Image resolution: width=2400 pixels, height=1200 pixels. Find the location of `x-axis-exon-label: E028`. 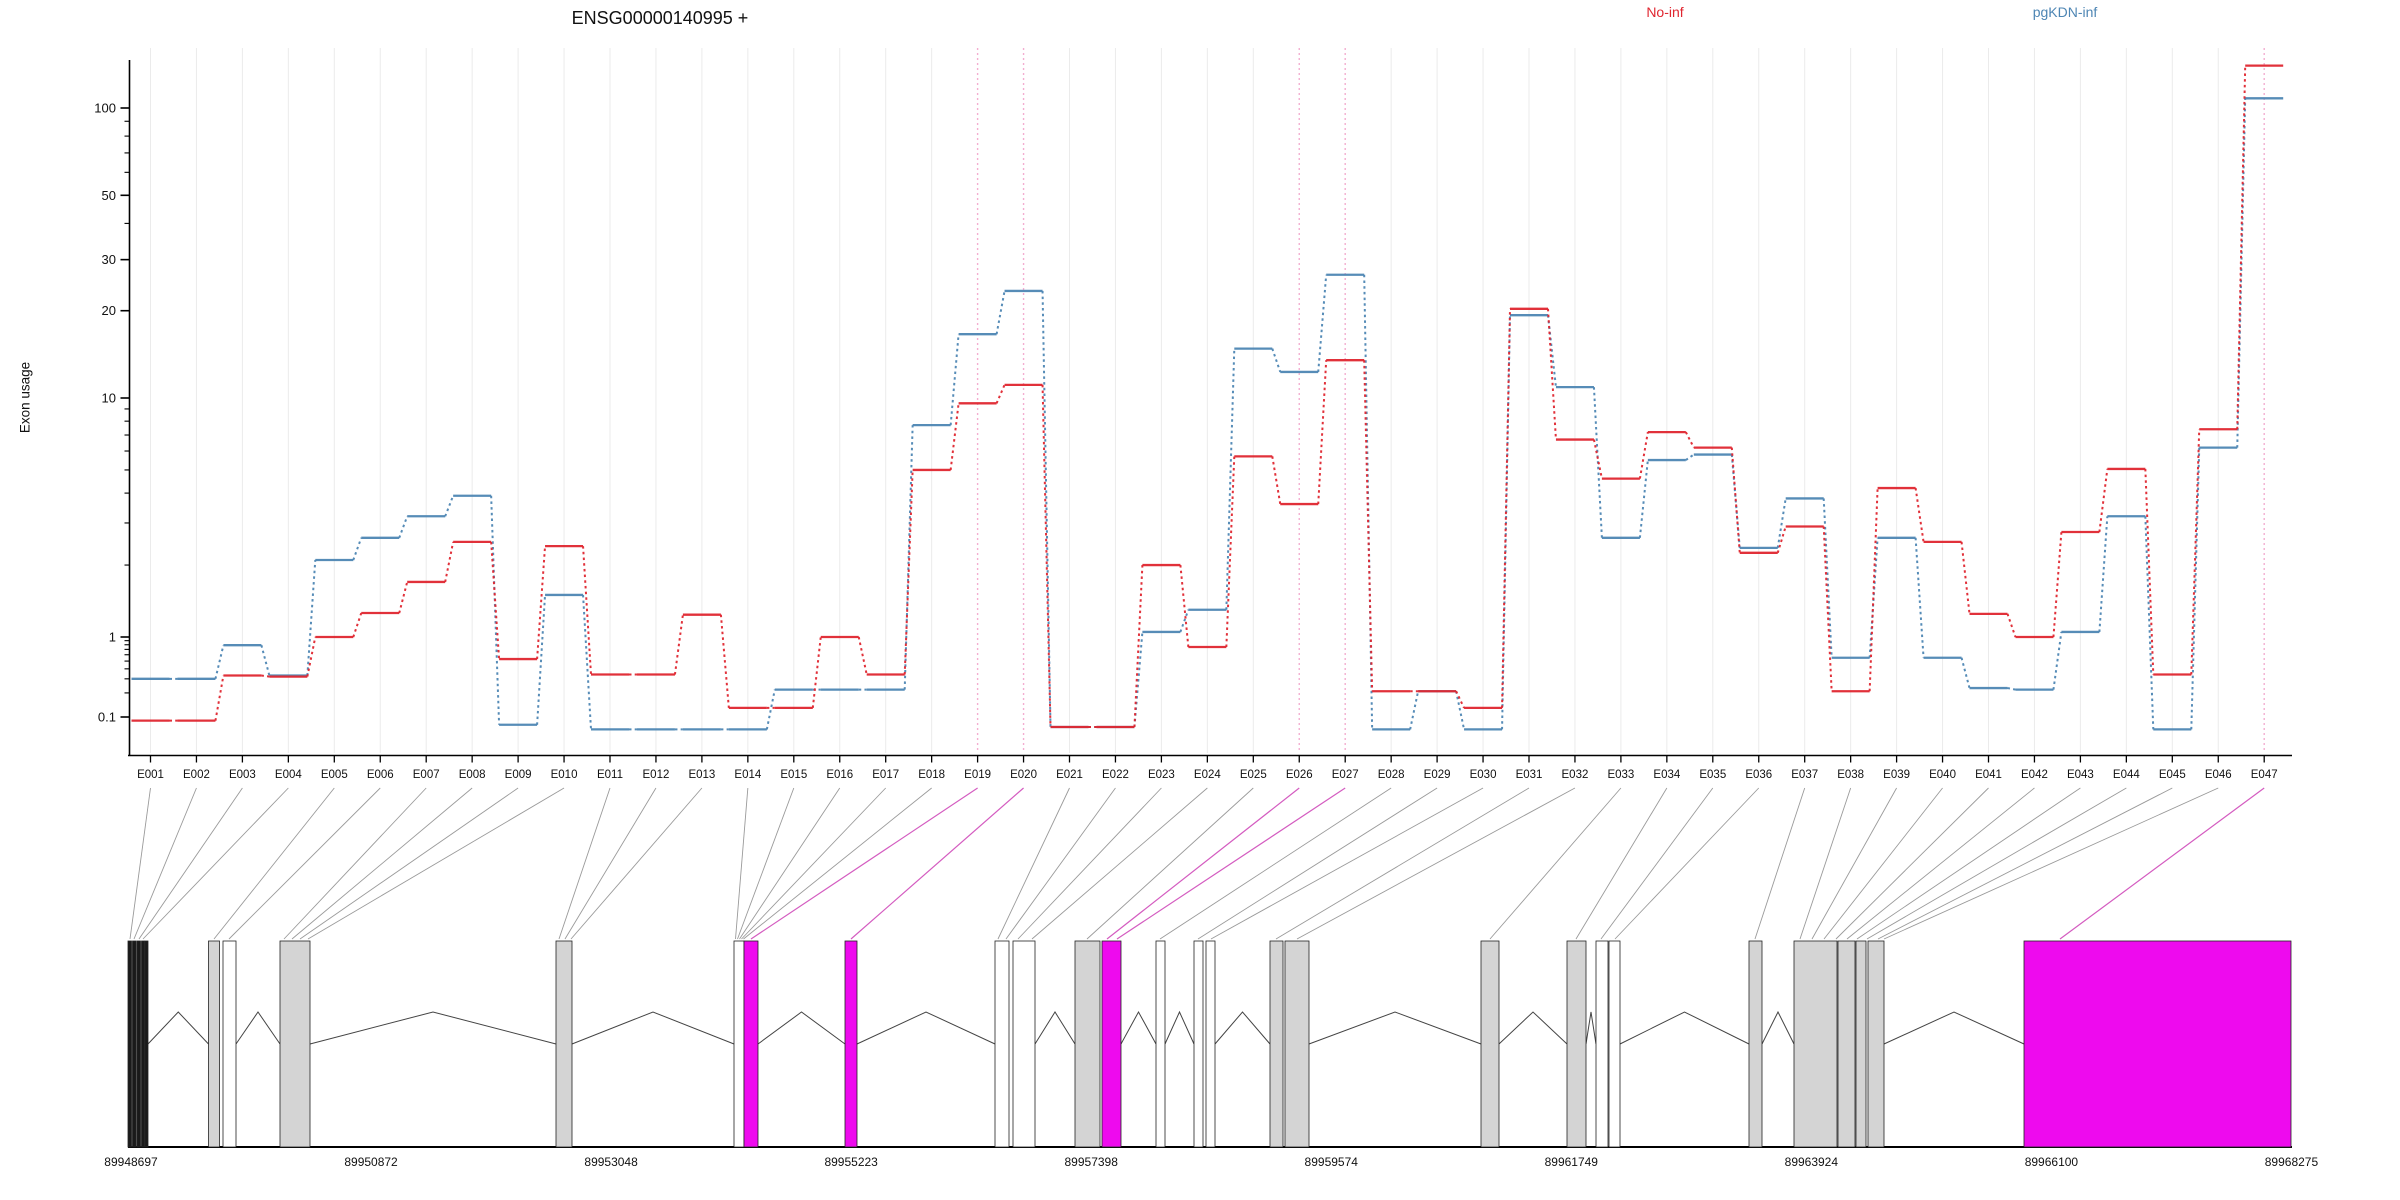

x-axis-exon-label: E028 is located at coordinates (1391, 775).